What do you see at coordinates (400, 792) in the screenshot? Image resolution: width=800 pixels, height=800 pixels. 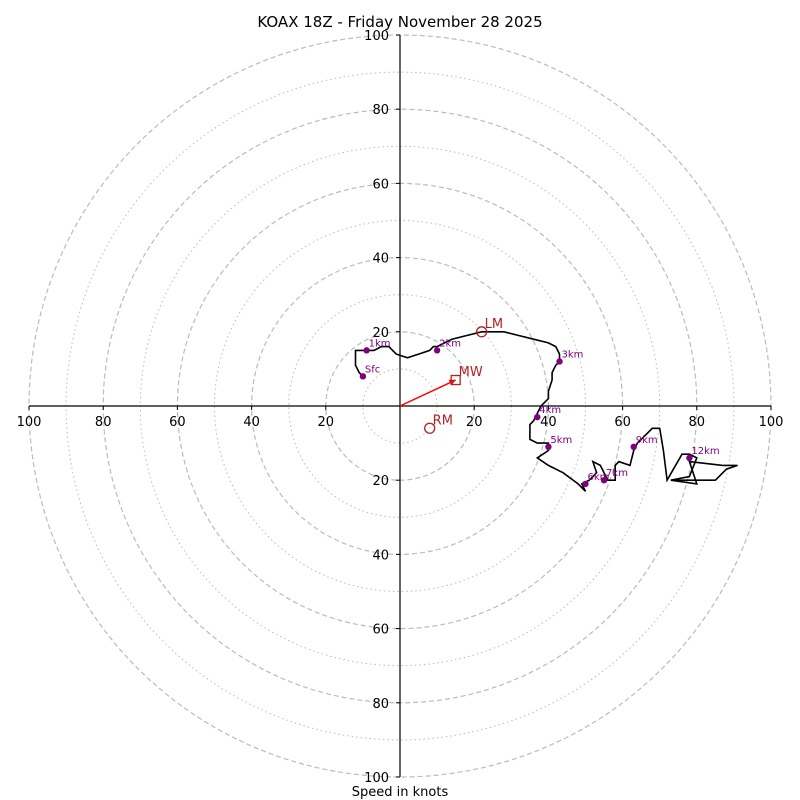 I see `x-axis-label: Speed in knots` at bounding box center [400, 792].